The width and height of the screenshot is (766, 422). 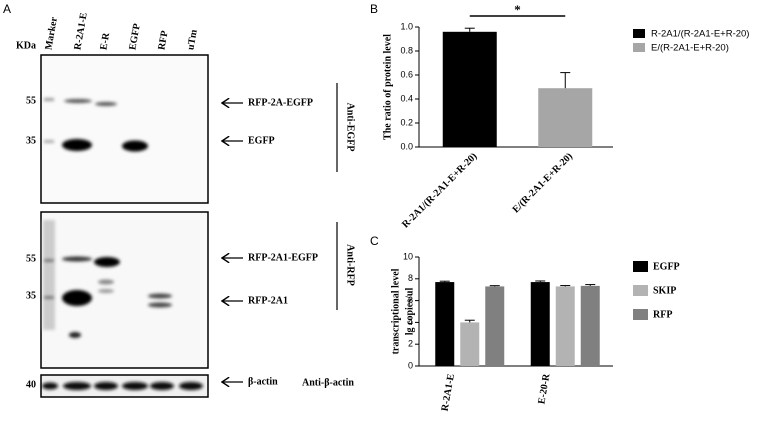 I want to click on y-tick-label: 0.6, so click(x=406, y=74).